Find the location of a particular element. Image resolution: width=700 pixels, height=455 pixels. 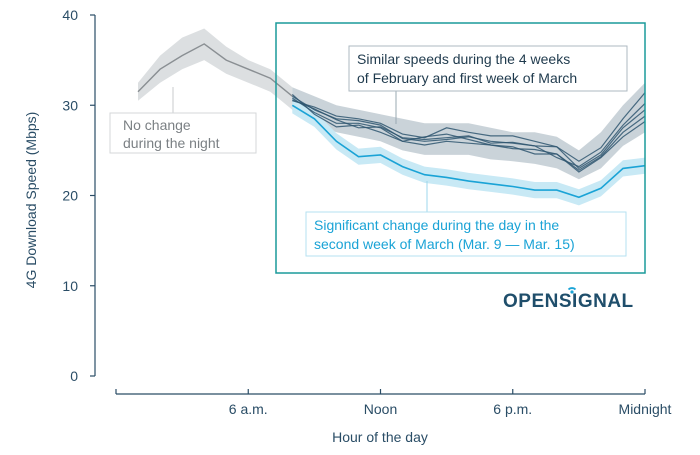

y-tick-label: 10 is located at coordinates (70, 286).